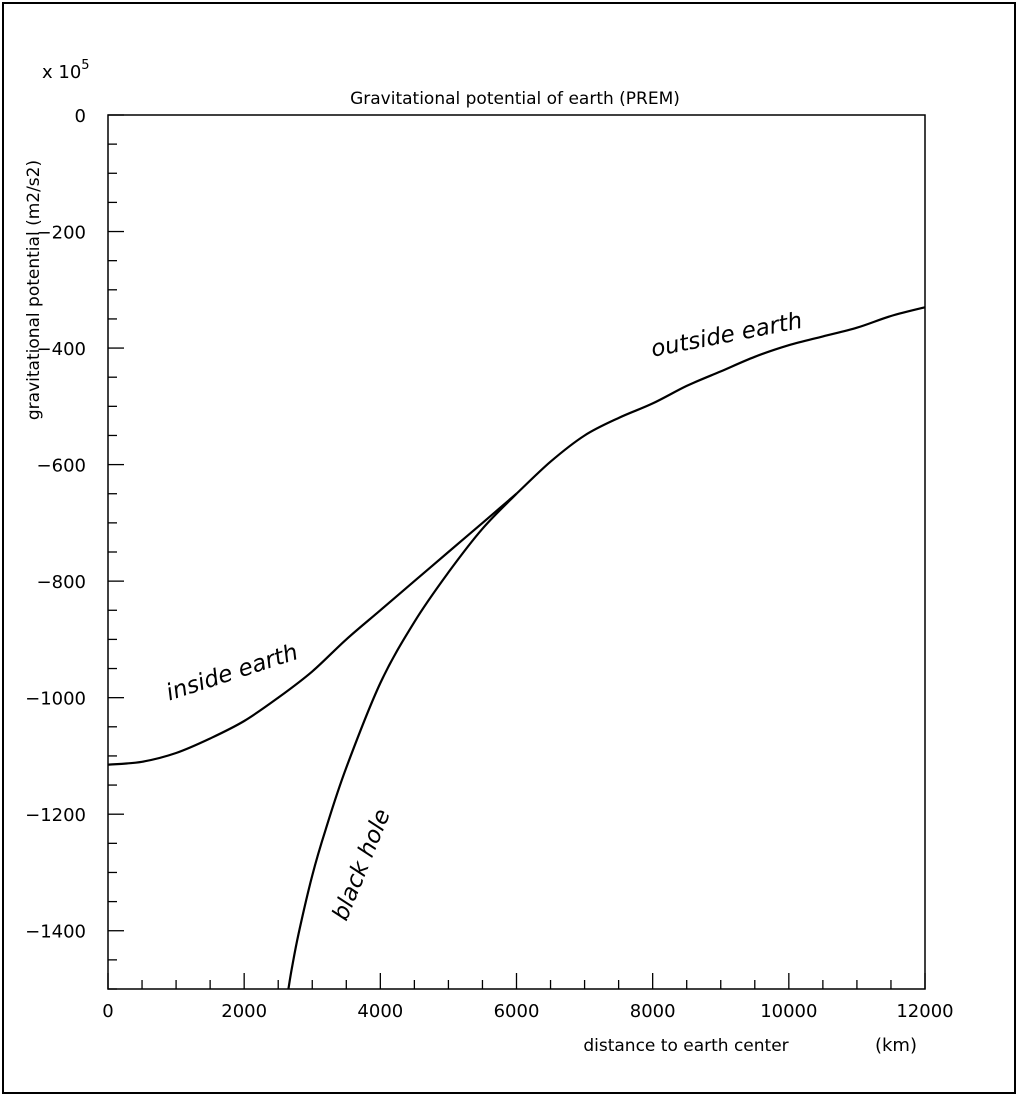 The image size is (1020, 1095). I want to click on chart-title: Gravitational potential of earth (PREM), so click(515, 99).